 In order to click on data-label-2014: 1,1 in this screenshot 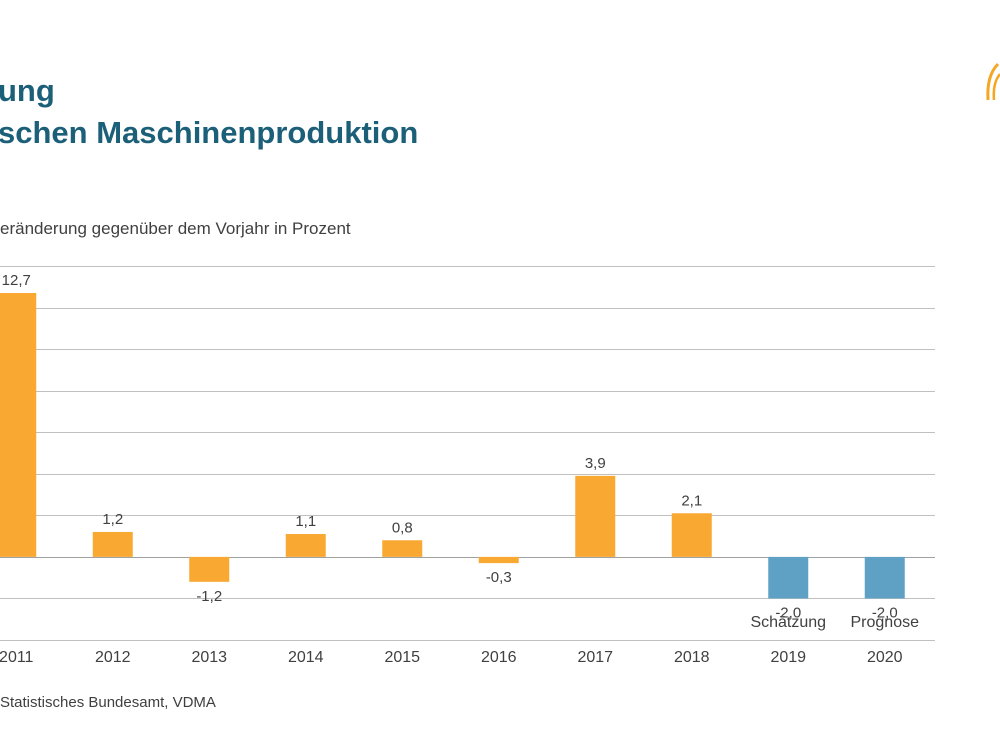, I will do `click(305, 521)`.